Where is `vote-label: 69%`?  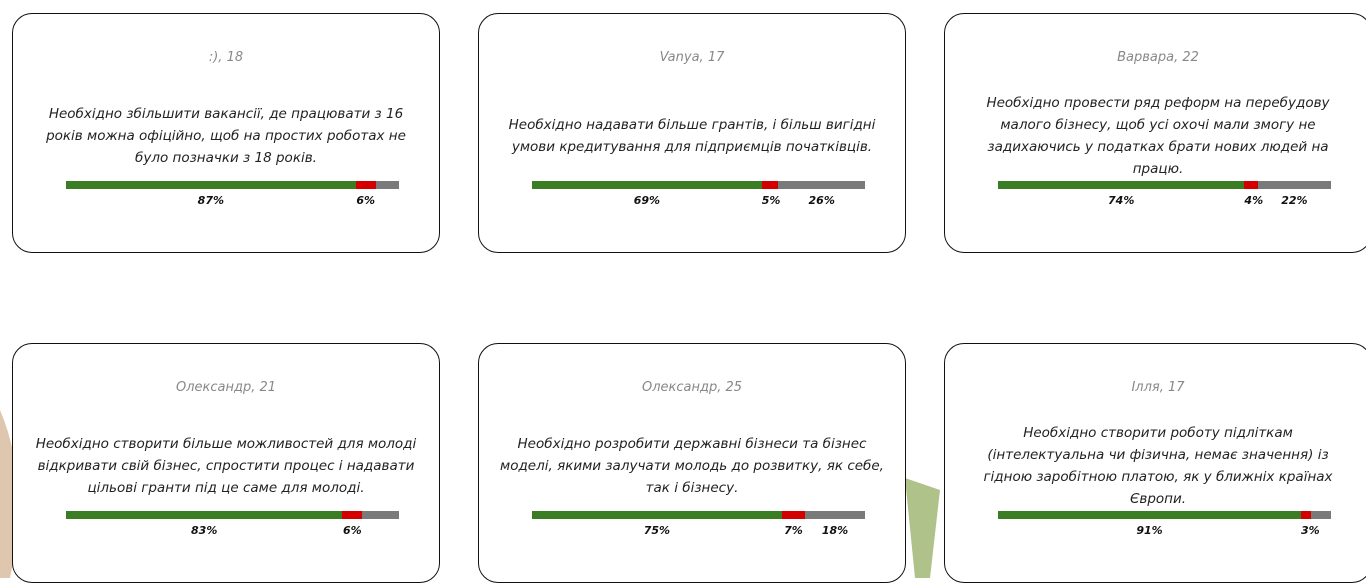
vote-label: 69% is located at coordinates (647, 200).